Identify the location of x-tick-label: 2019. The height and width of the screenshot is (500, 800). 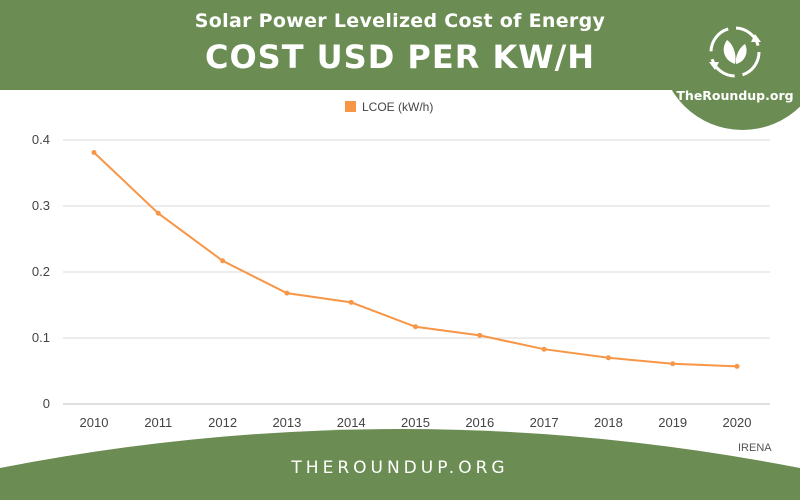
(672, 422).